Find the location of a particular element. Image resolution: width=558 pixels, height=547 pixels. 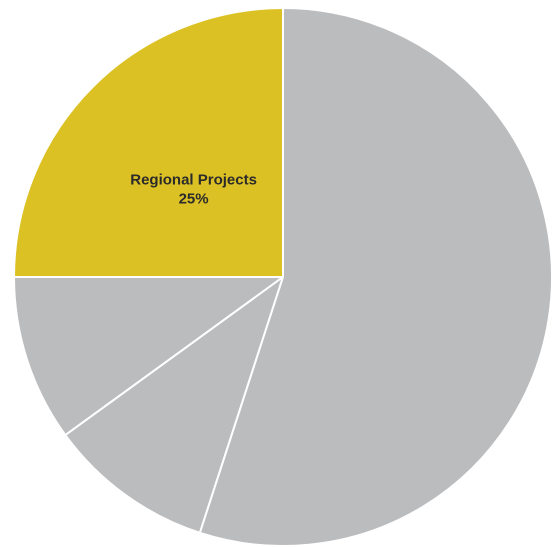

slice-value-label-0: 25% is located at coordinates (194, 199).